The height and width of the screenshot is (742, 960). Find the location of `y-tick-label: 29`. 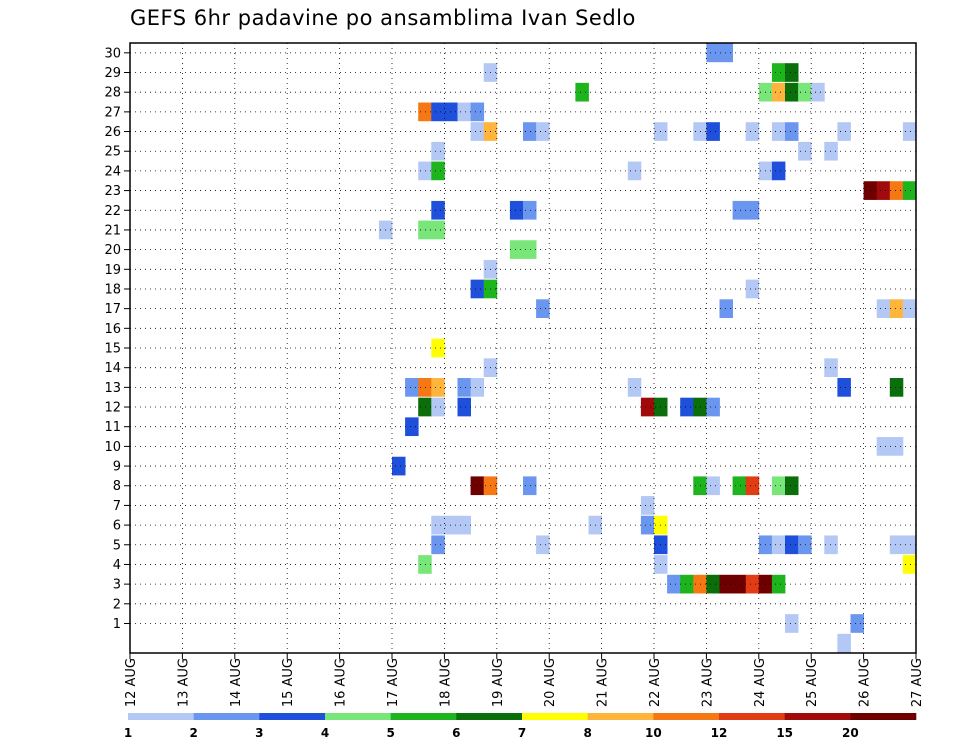

y-tick-label: 29 is located at coordinates (112, 73).